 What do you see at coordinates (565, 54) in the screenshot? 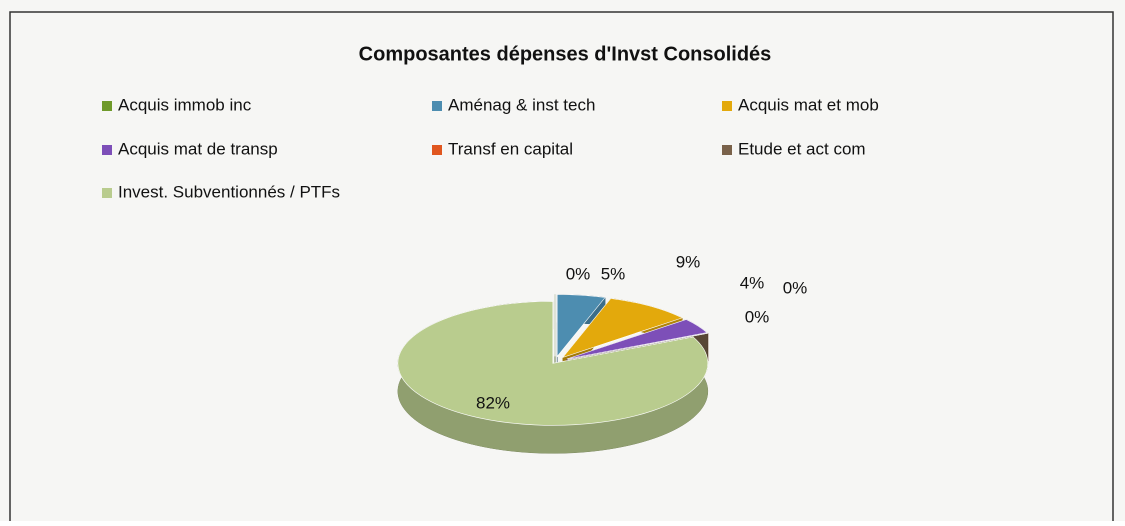
I see `chart-title: Composantes dépenses d'Invst Consolidés` at bounding box center [565, 54].